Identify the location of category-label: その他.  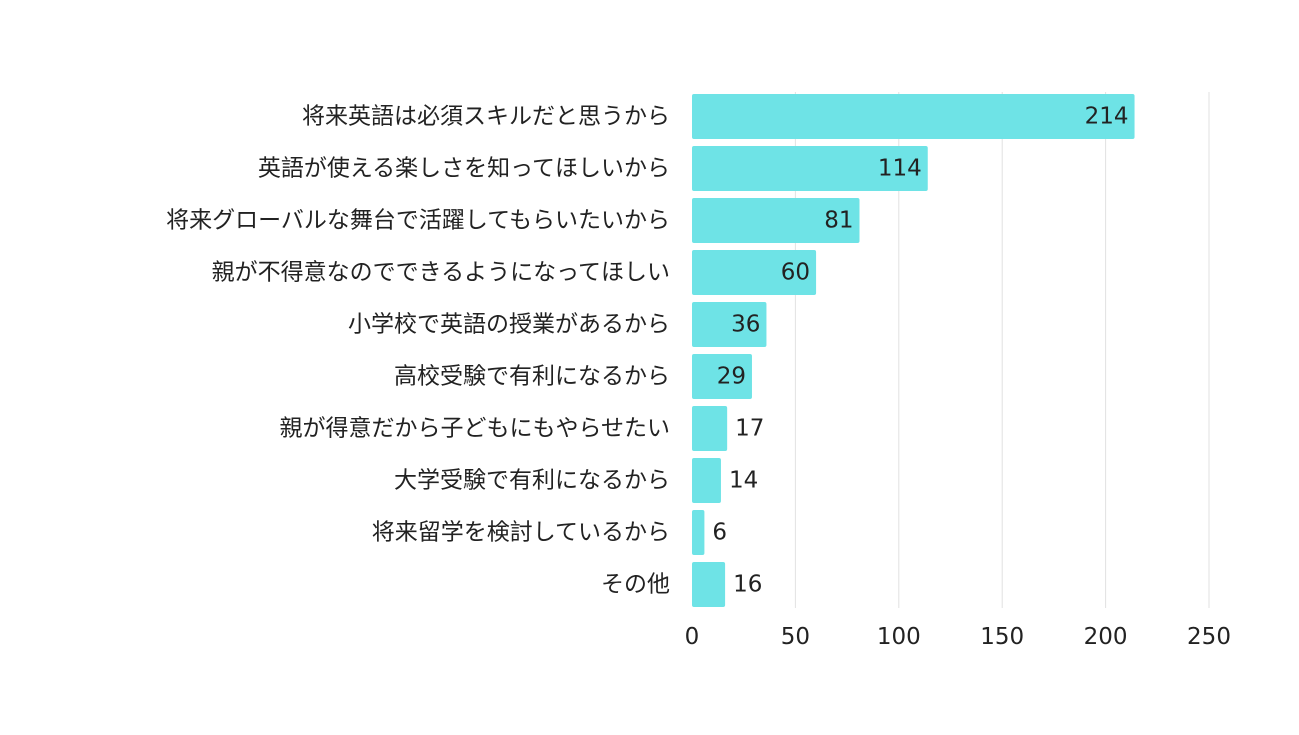
(635, 585).